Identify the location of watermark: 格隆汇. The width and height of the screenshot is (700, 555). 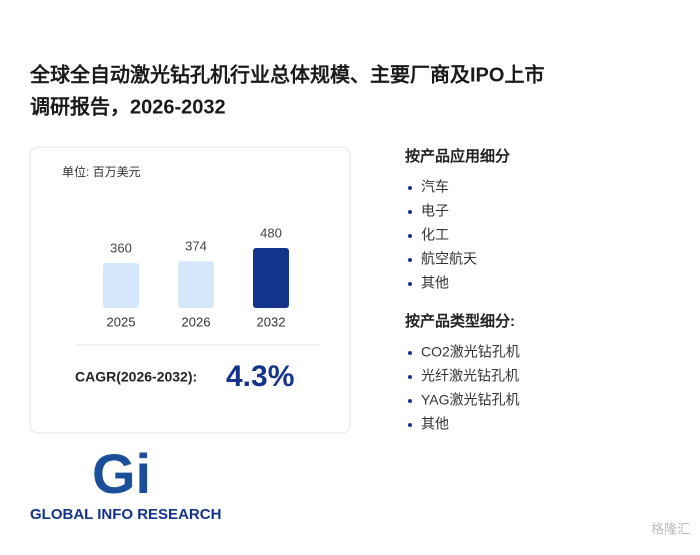
(670, 528).